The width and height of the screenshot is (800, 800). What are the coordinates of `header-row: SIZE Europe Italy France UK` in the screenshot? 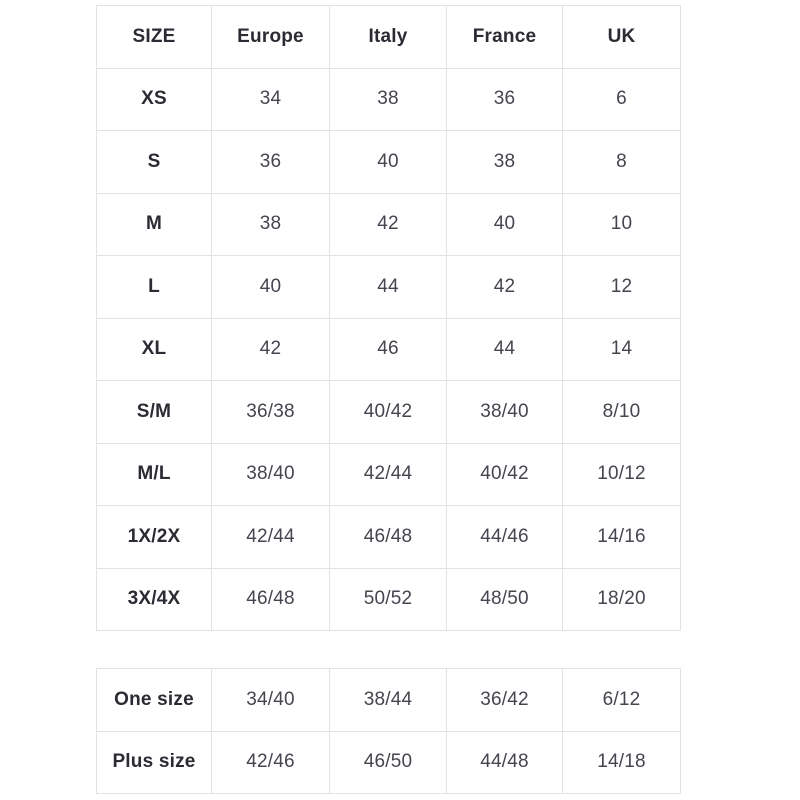 It's located at (388, 37).